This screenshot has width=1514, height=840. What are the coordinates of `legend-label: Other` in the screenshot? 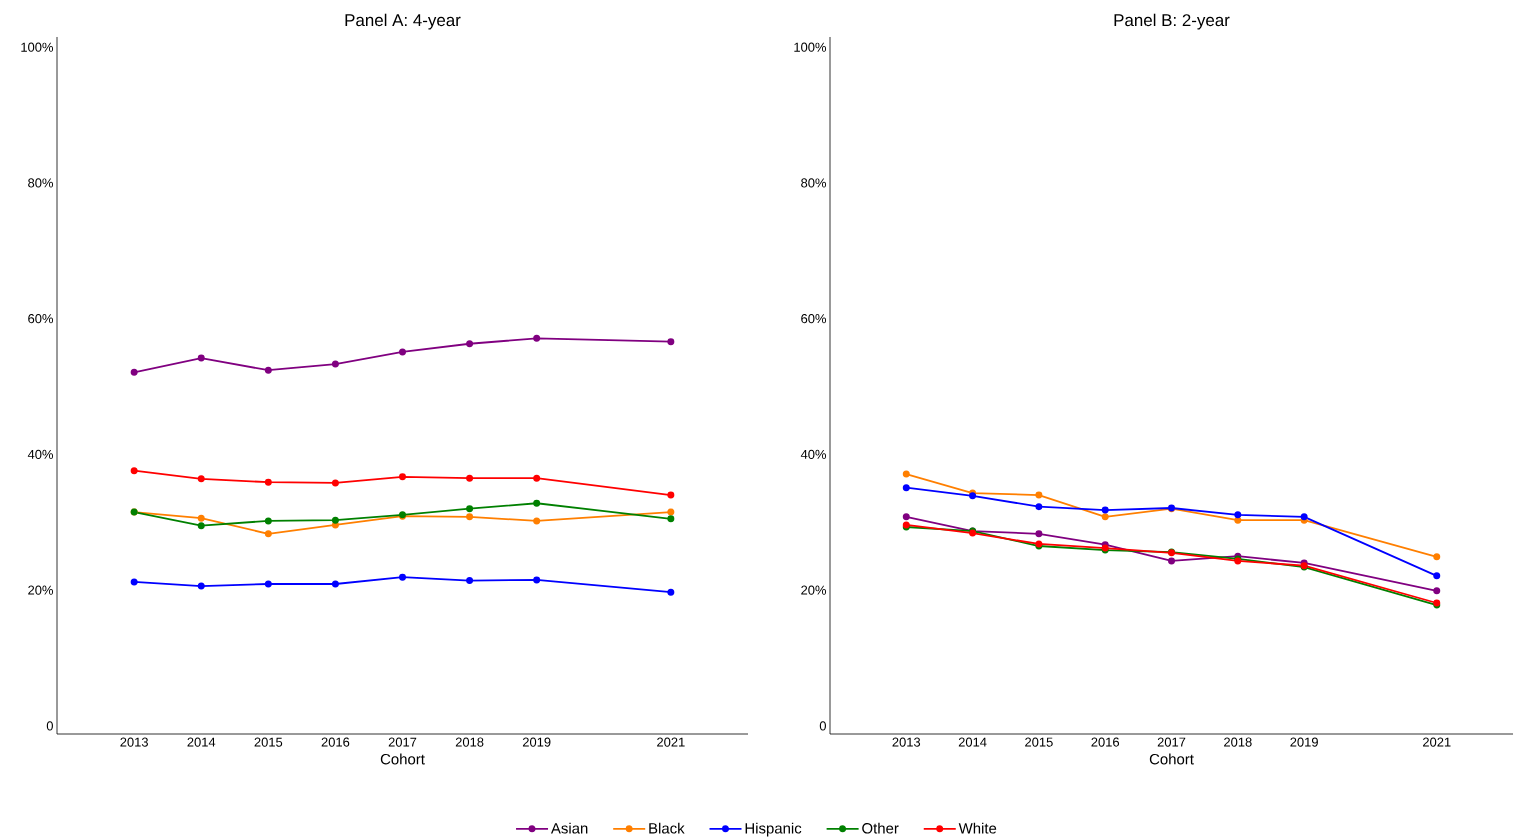 It's located at (880, 828).